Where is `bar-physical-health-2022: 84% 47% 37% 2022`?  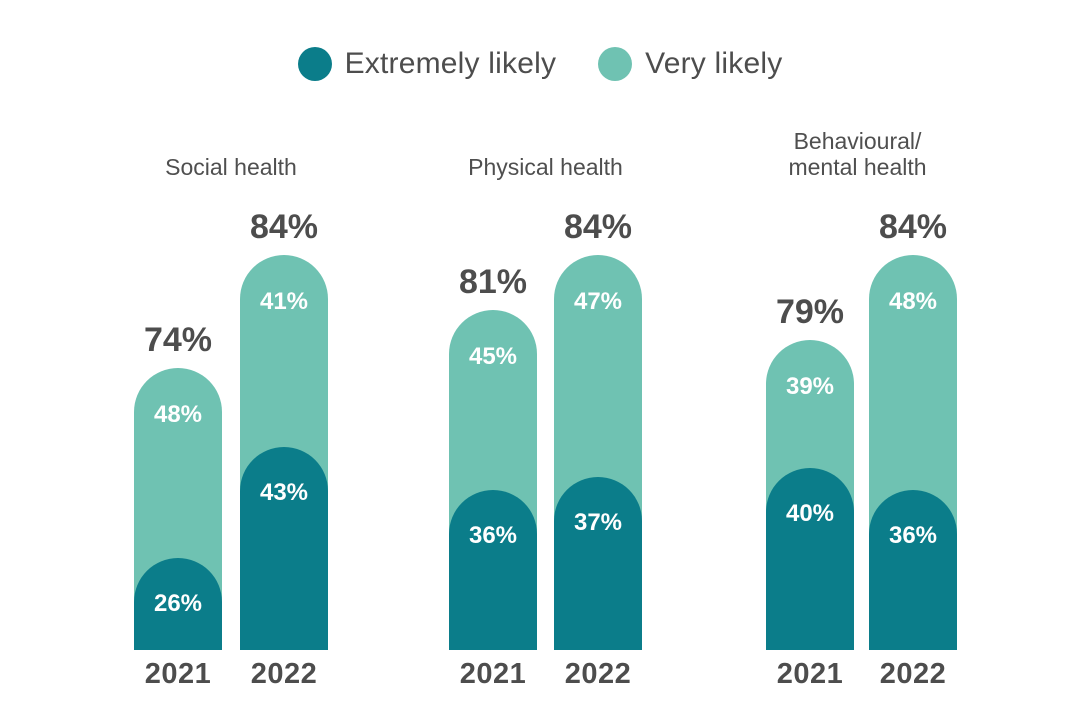 bar-physical-health-2022: 84% 47% 37% 2022 is located at coordinates (598, 449).